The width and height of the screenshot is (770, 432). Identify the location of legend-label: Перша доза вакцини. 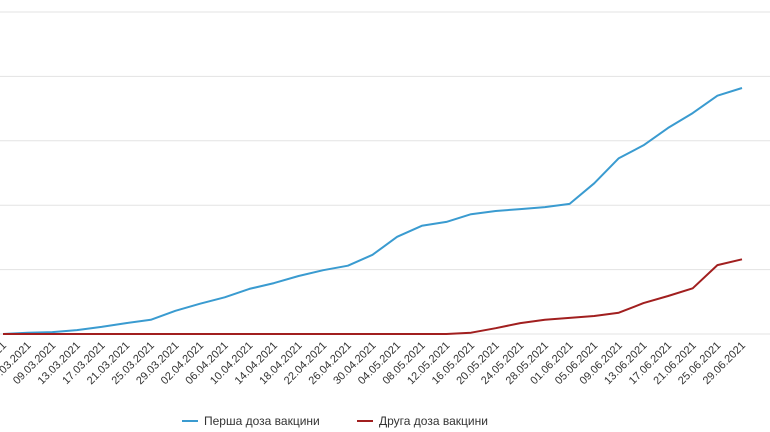
(262, 421).